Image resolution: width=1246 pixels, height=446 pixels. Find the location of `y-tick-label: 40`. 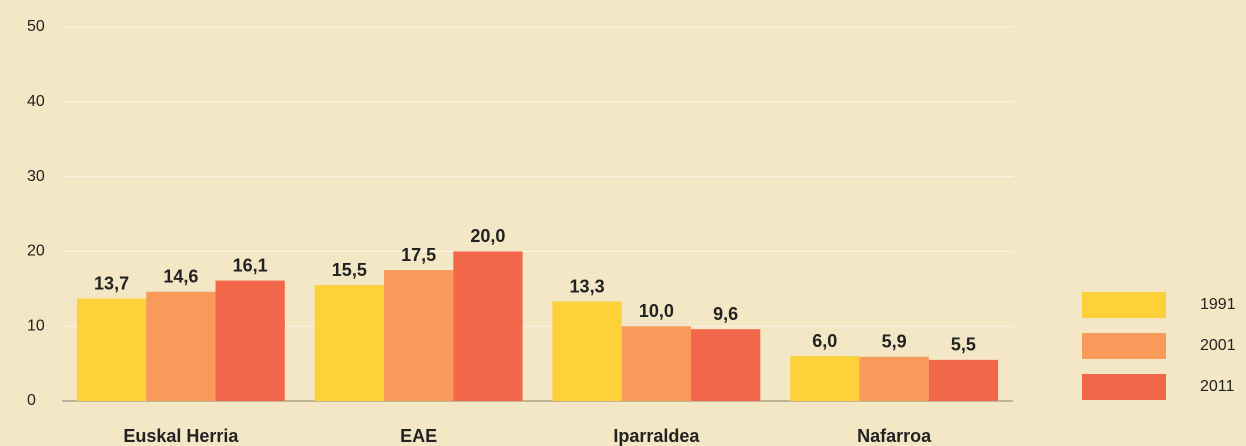

y-tick-label: 40 is located at coordinates (36, 101).